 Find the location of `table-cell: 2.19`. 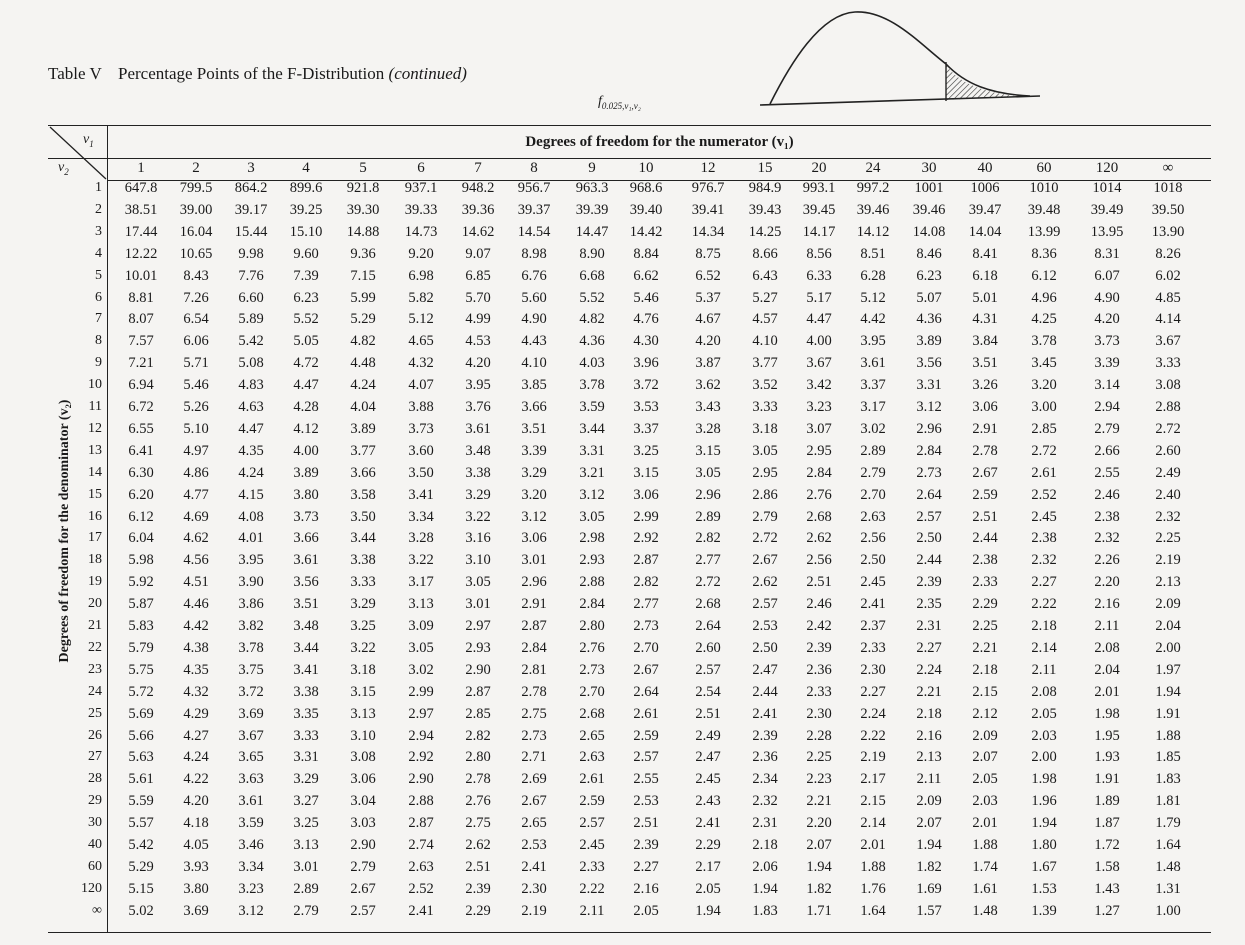

table-cell: 2.19 is located at coordinates (1168, 560).